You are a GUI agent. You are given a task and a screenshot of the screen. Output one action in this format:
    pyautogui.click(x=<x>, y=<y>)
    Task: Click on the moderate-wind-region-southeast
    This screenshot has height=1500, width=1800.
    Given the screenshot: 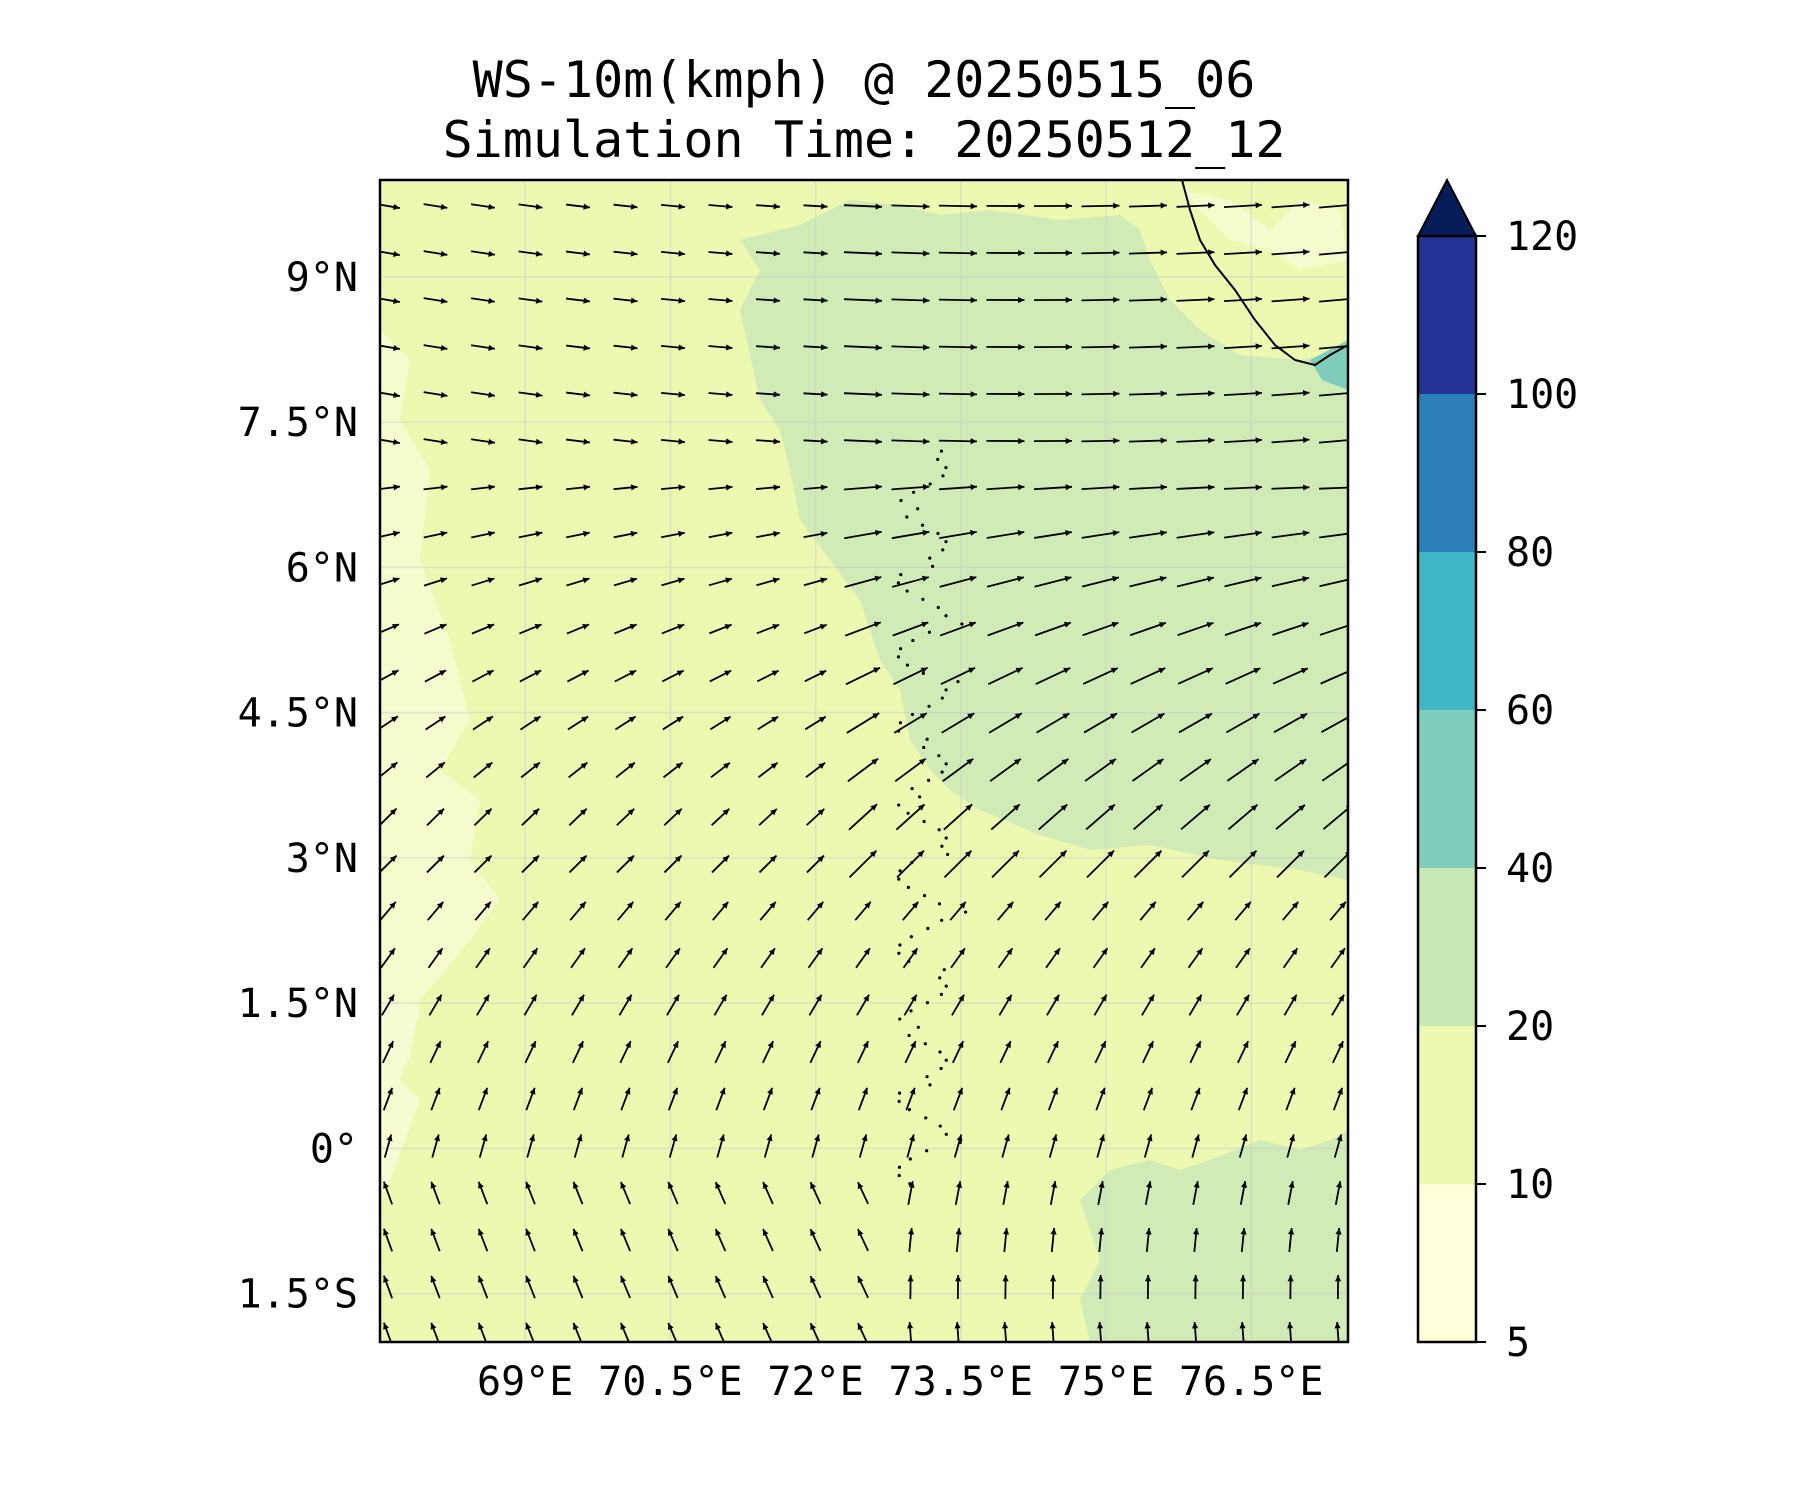 What is the action you would take?
    pyautogui.click(x=1214, y=1236)
    